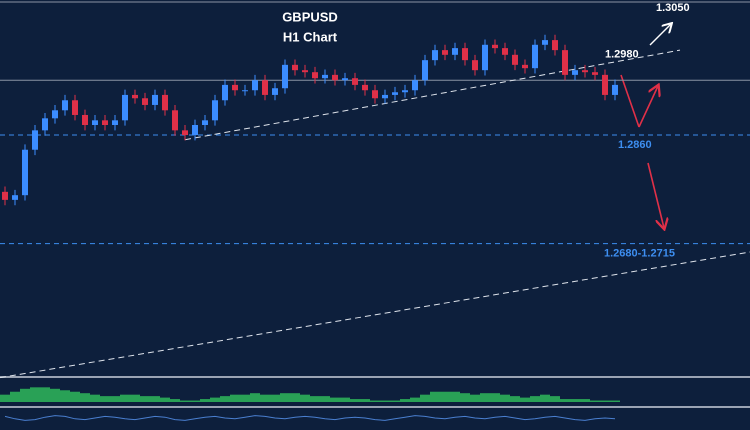  What do you see at coordinates (310, 36) in the screenshot?
I see `chart-subtitle: H1 Chart` at bounding box center [310, 36].